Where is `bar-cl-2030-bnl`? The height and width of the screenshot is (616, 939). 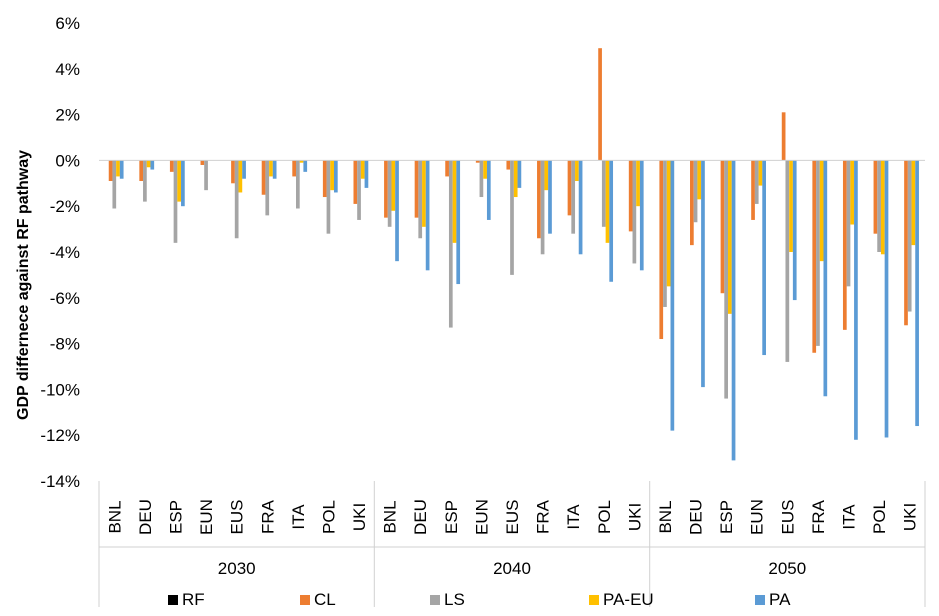 bar-cl-2030-bnl is located at coordinates (110, 171).